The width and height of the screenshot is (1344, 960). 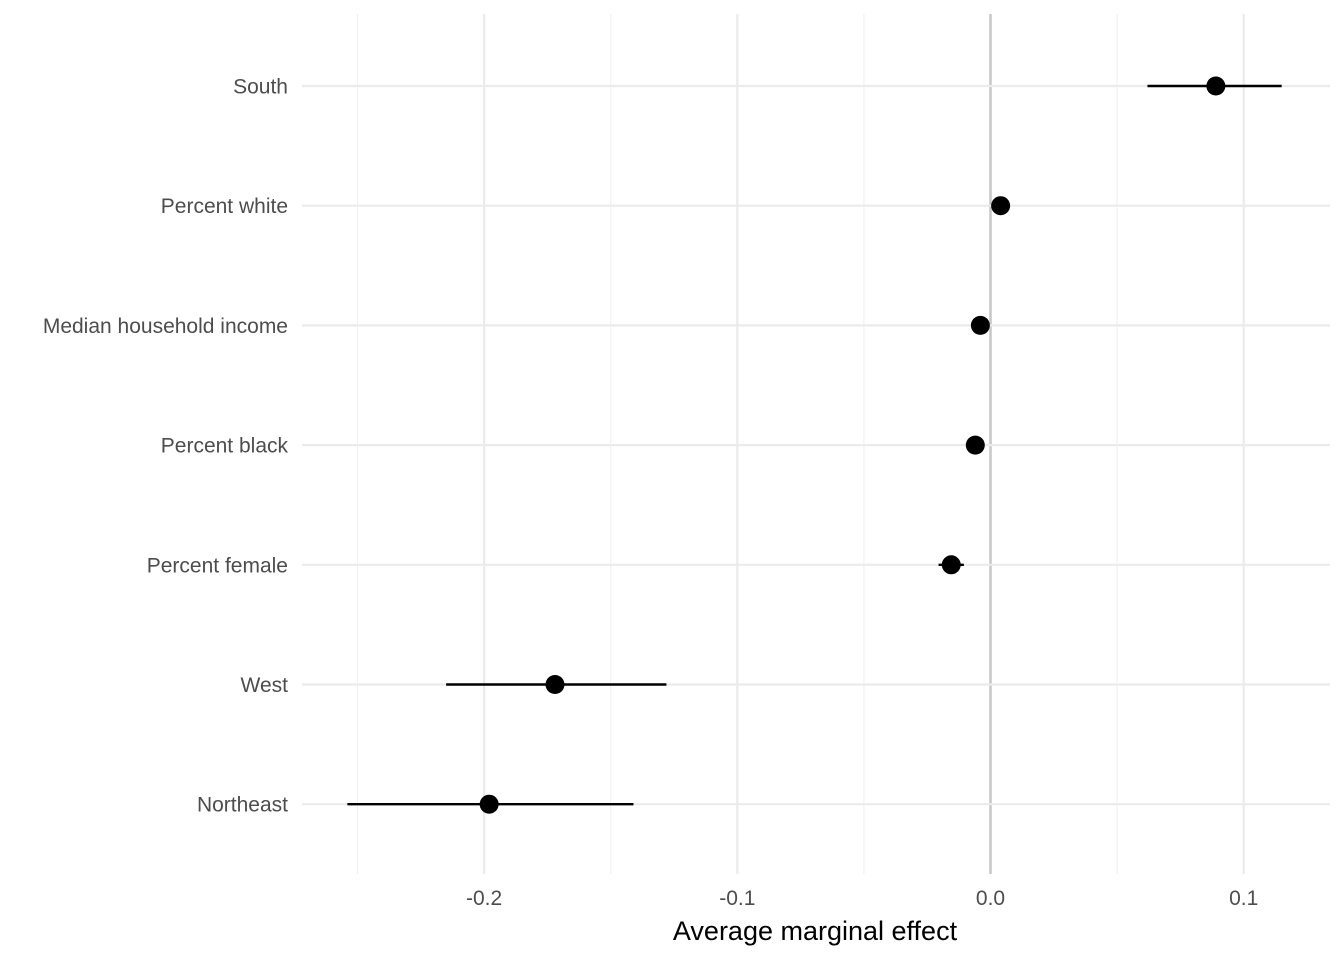 I want to click on y-category-label: West, so click(x=265, y=685).